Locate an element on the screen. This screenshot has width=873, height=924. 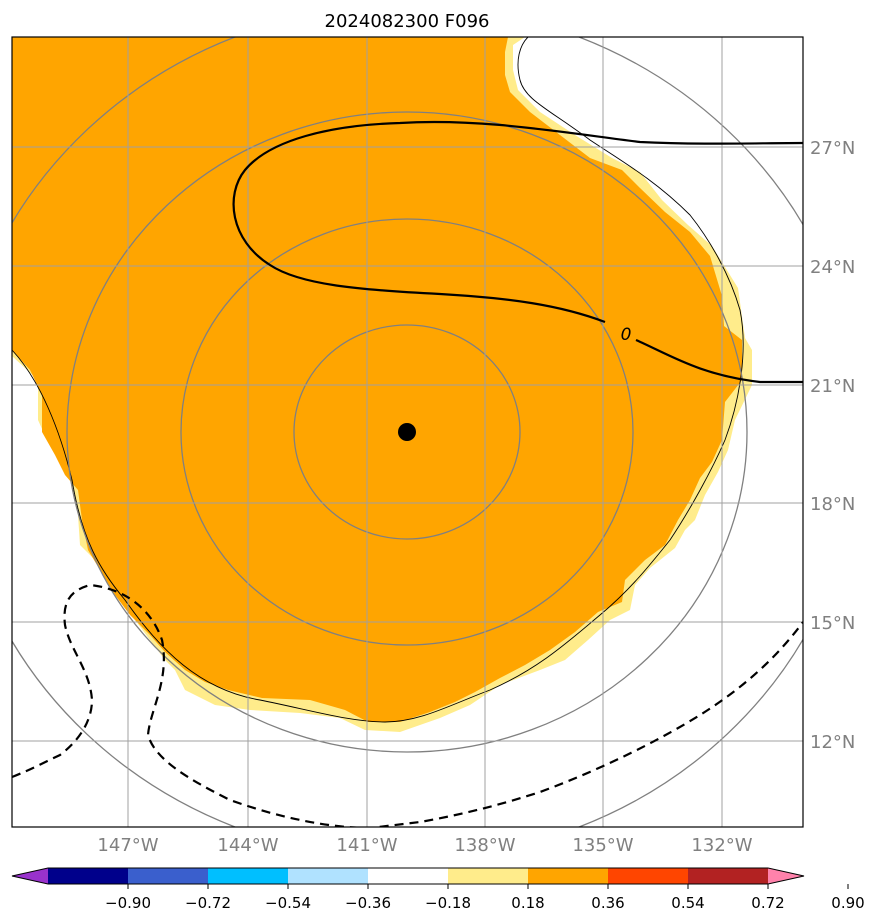
lat-tick-label: 21°N is located at coordinates (832, 386).